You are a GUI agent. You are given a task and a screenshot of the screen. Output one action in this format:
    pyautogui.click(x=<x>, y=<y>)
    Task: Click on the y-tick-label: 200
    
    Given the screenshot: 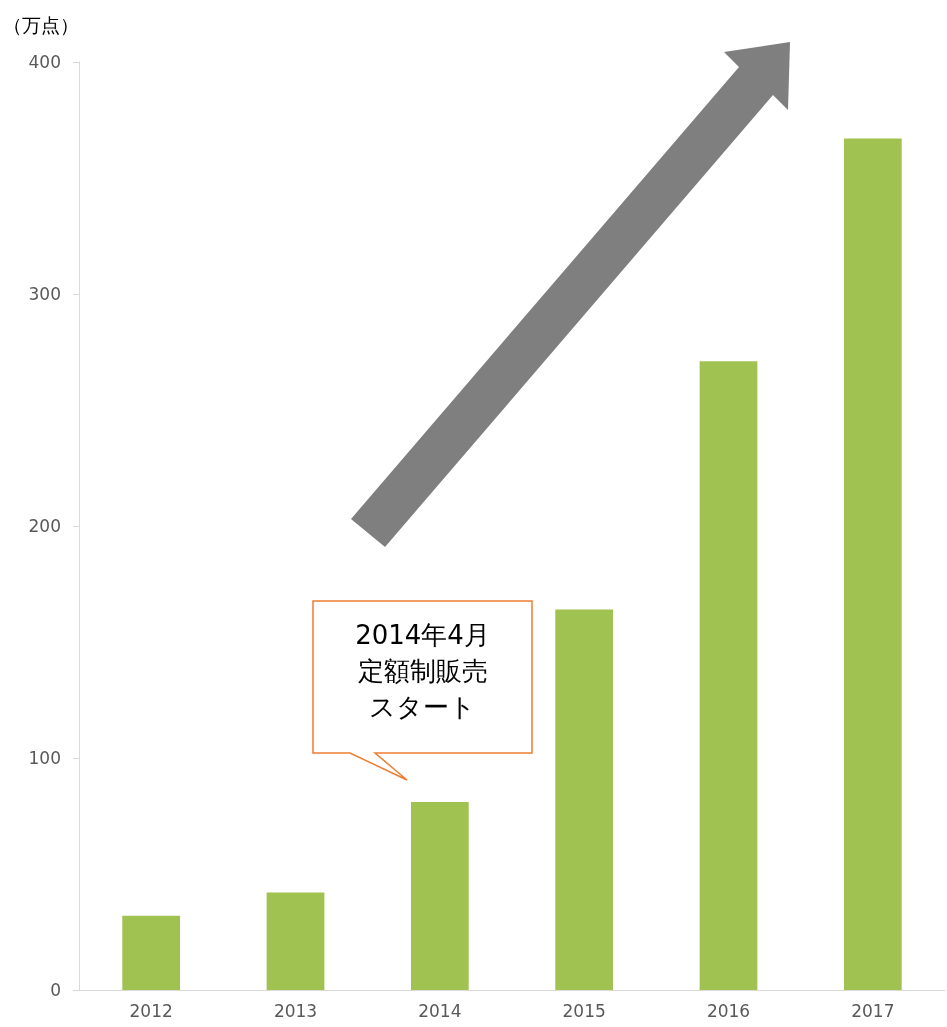 What is the action you would take?
    pyautogui.click(x=44, y=526)
    